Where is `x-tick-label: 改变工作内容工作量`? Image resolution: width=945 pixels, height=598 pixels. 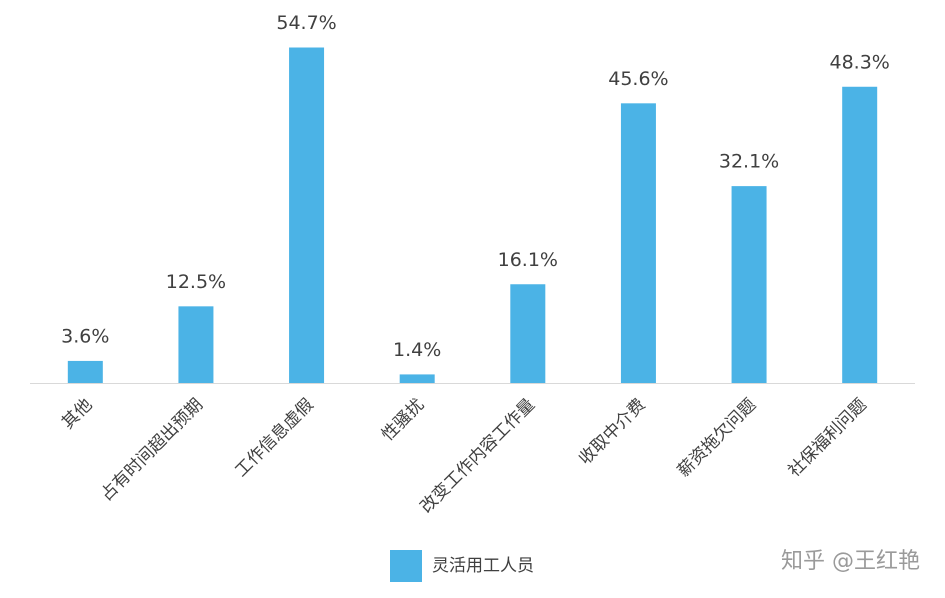 x-tick-label: 改变工作内容工作量 is located at coordinates (478, 456).